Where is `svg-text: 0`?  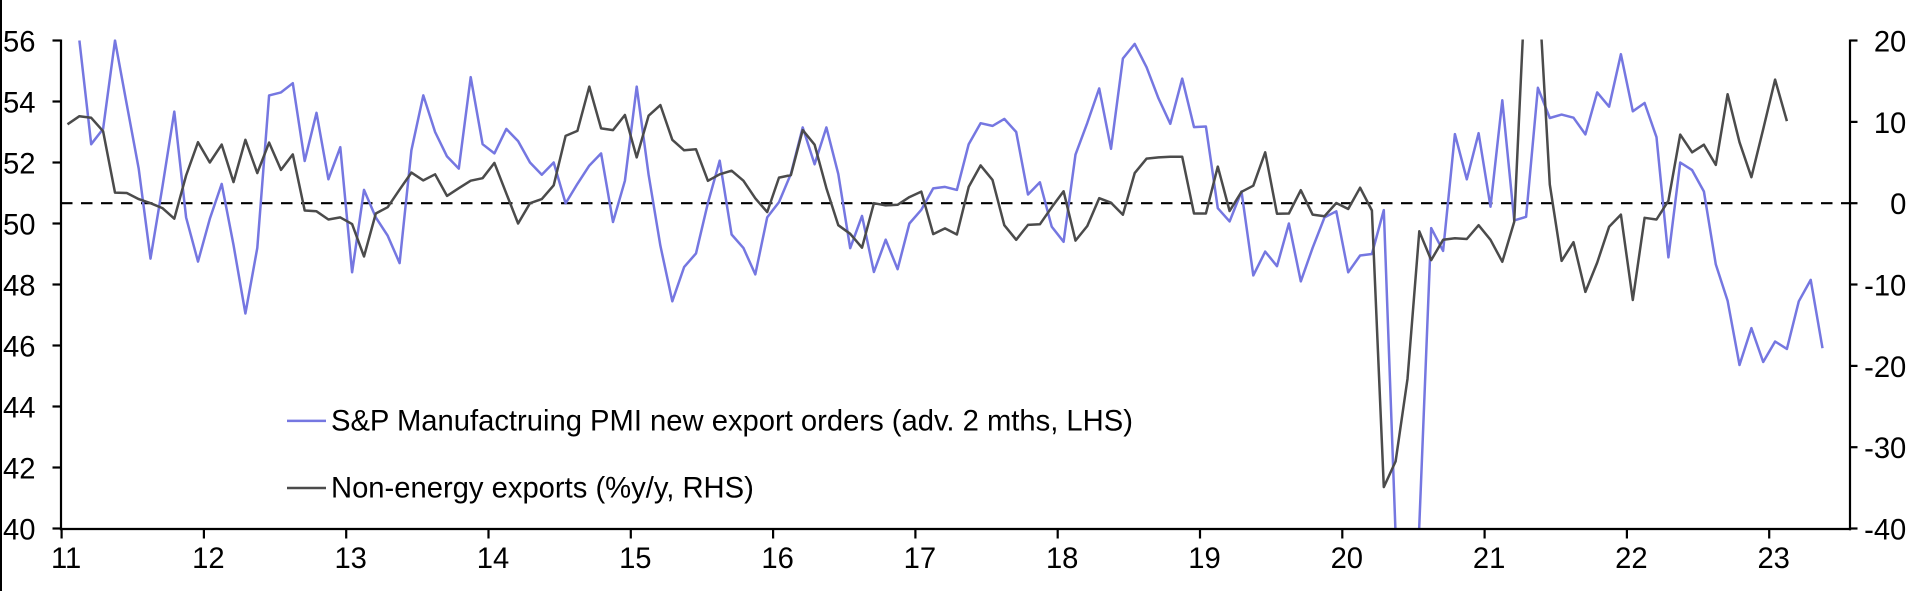 svg-text: 0 is located at coordinates (1898, 205).